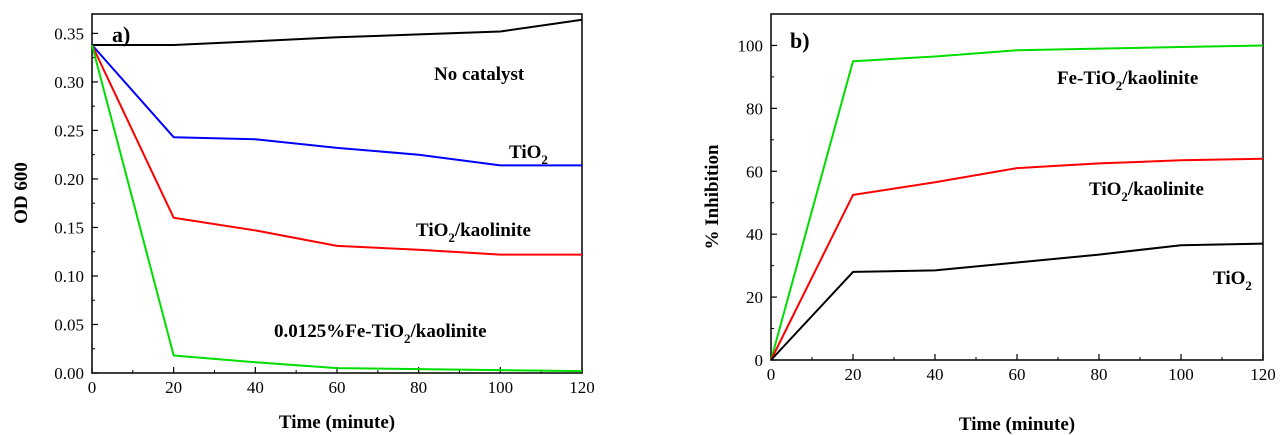  I want to click on b-y-tick-label: 20, so click(754, 297).